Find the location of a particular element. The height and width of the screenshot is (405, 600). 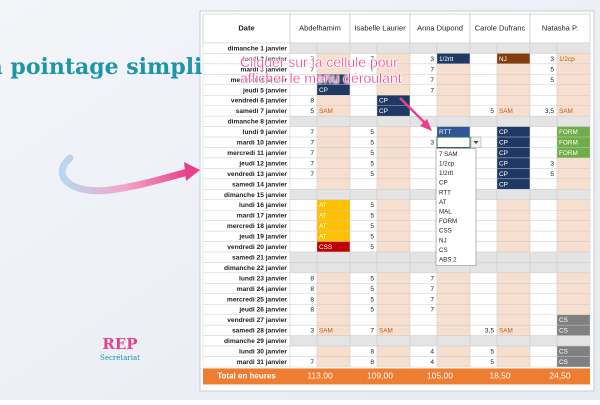

callout-arrow is located at coordinates (414, 112).